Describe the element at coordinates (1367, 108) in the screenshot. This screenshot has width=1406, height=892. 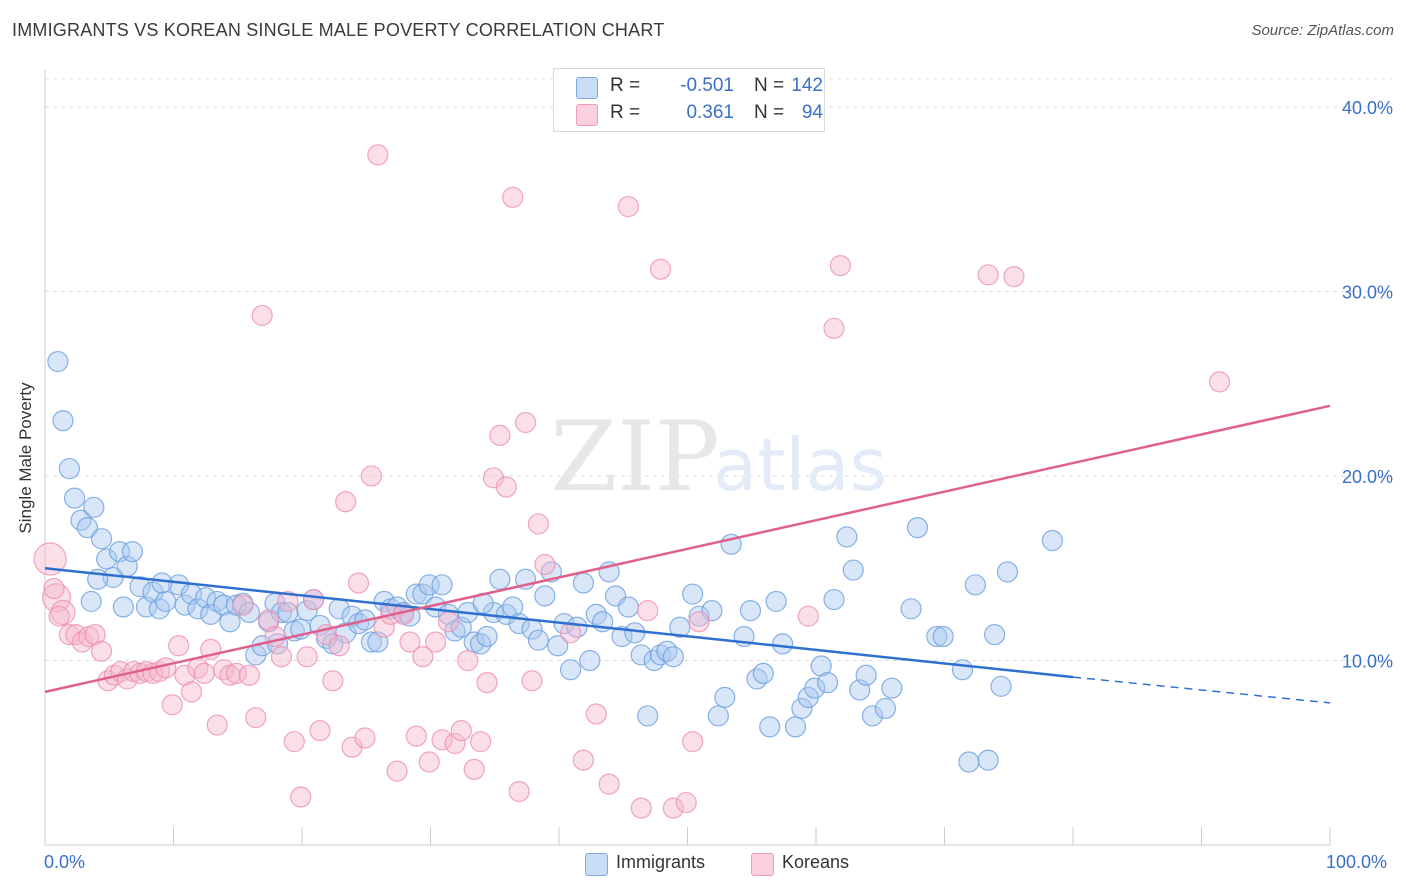
I see `y-tick-label: 40.0%` at that location.